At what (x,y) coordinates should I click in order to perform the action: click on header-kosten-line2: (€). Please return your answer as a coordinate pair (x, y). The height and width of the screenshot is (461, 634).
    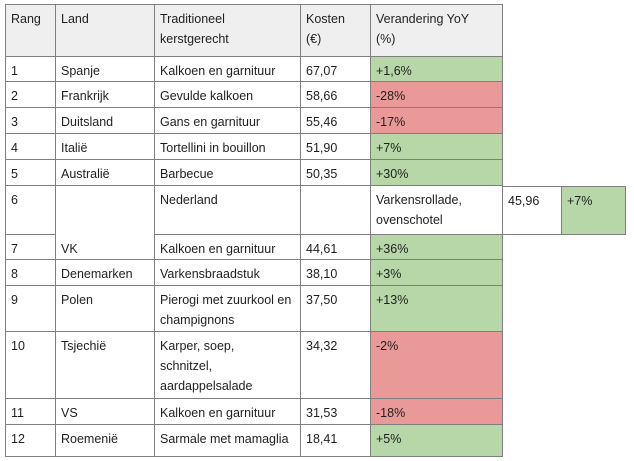
    Looking at the image, I should click on (314, 39).